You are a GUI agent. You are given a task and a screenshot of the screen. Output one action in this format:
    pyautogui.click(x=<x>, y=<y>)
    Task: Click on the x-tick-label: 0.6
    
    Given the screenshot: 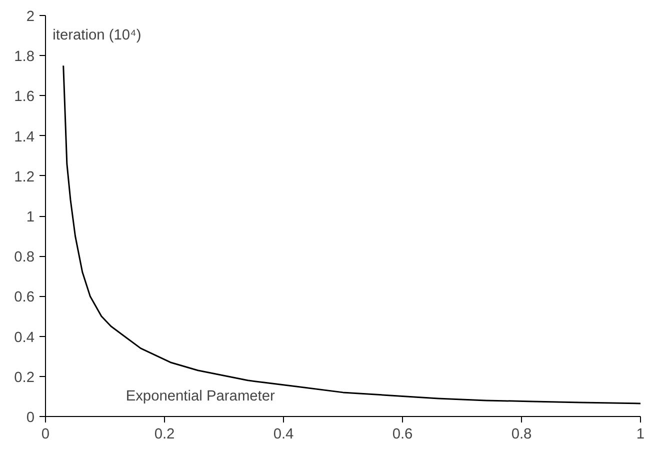 What is the action you would take?
    pyautogui.click(x=402, y=434)
    